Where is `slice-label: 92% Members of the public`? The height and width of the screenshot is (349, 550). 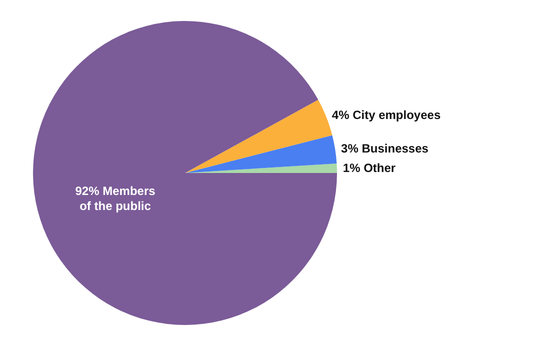 slice-label: 92% Members of the public is located at coordinates (115, 198).